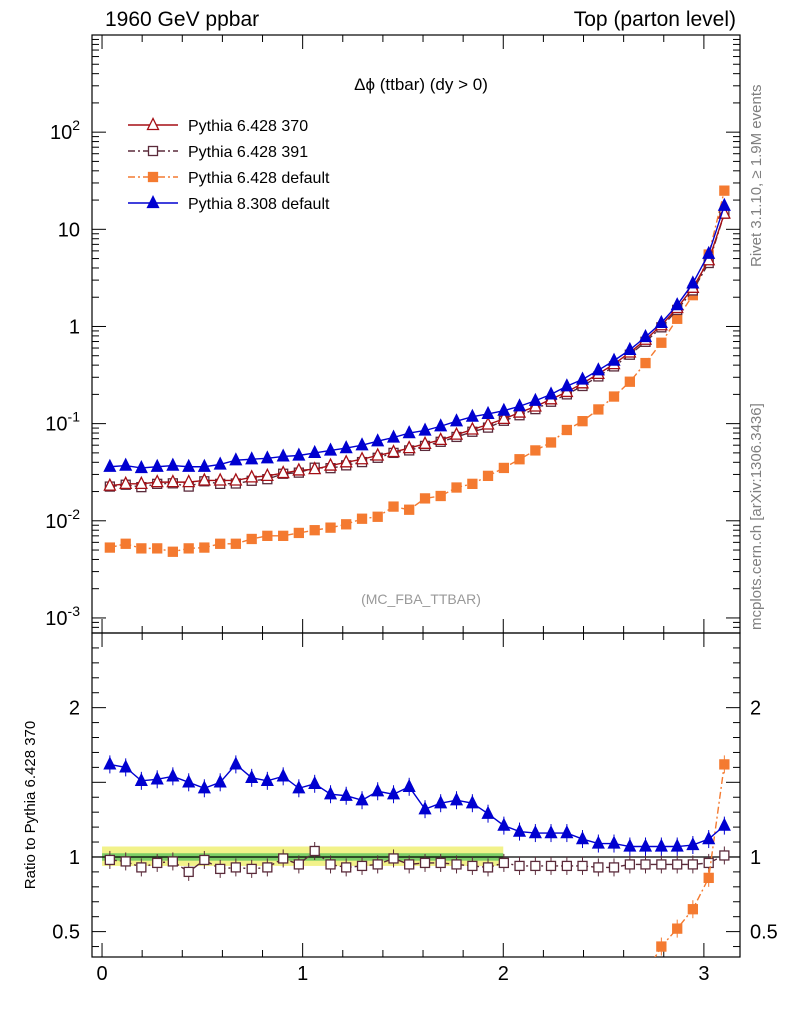 This screenshot has width=786, height=1024. I want to click on main-y-tick-label: 10², so click(65, 130).